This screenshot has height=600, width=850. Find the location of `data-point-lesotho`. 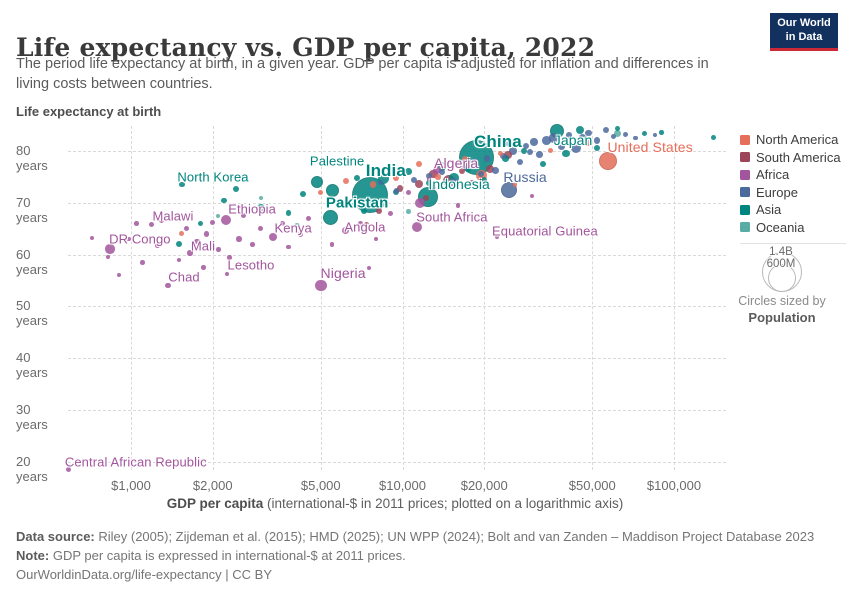

data-point-lesotho is located at coordinates (227, 274).